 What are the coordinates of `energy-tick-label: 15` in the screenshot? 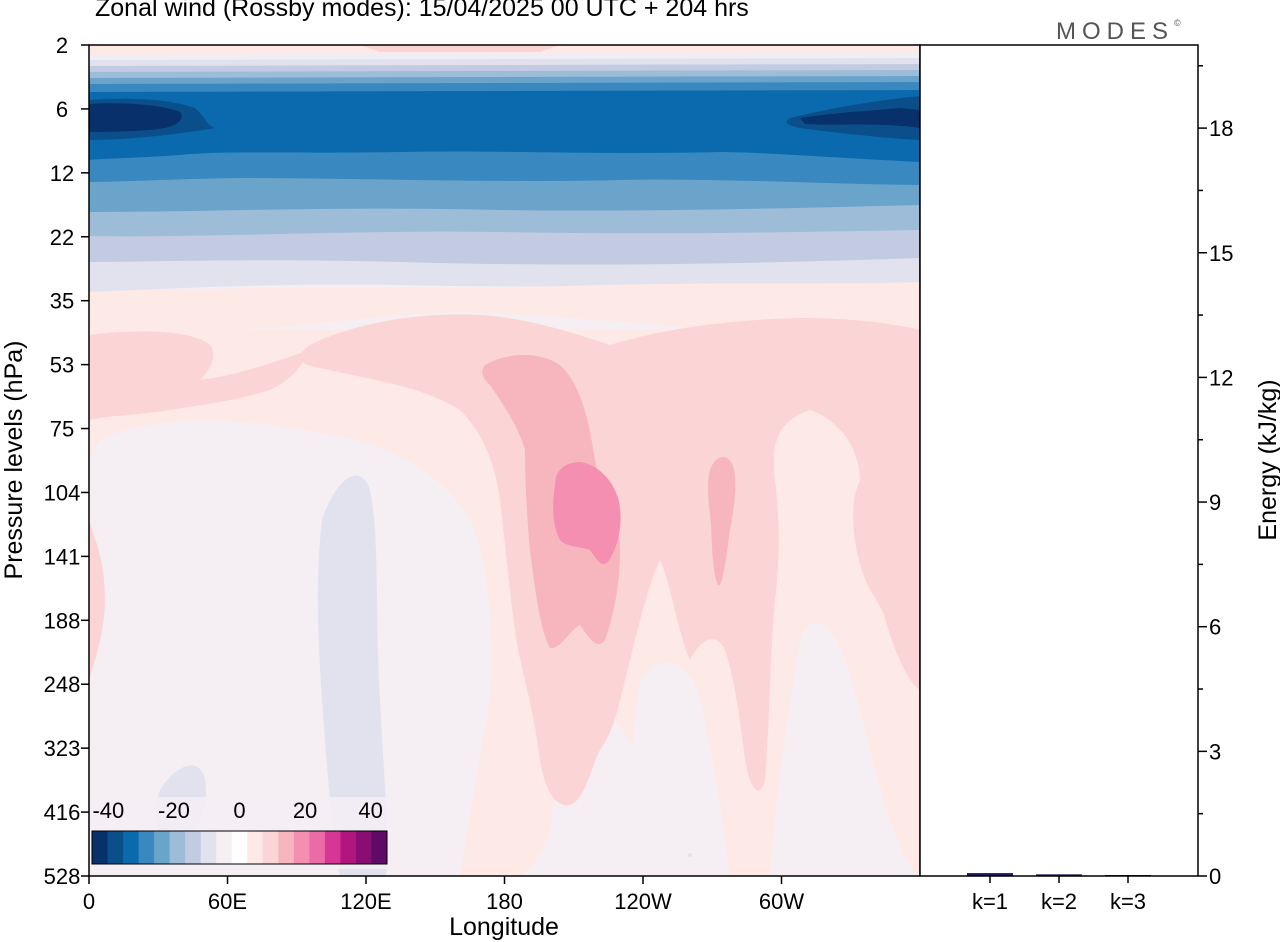 It's located at (1221, 253).